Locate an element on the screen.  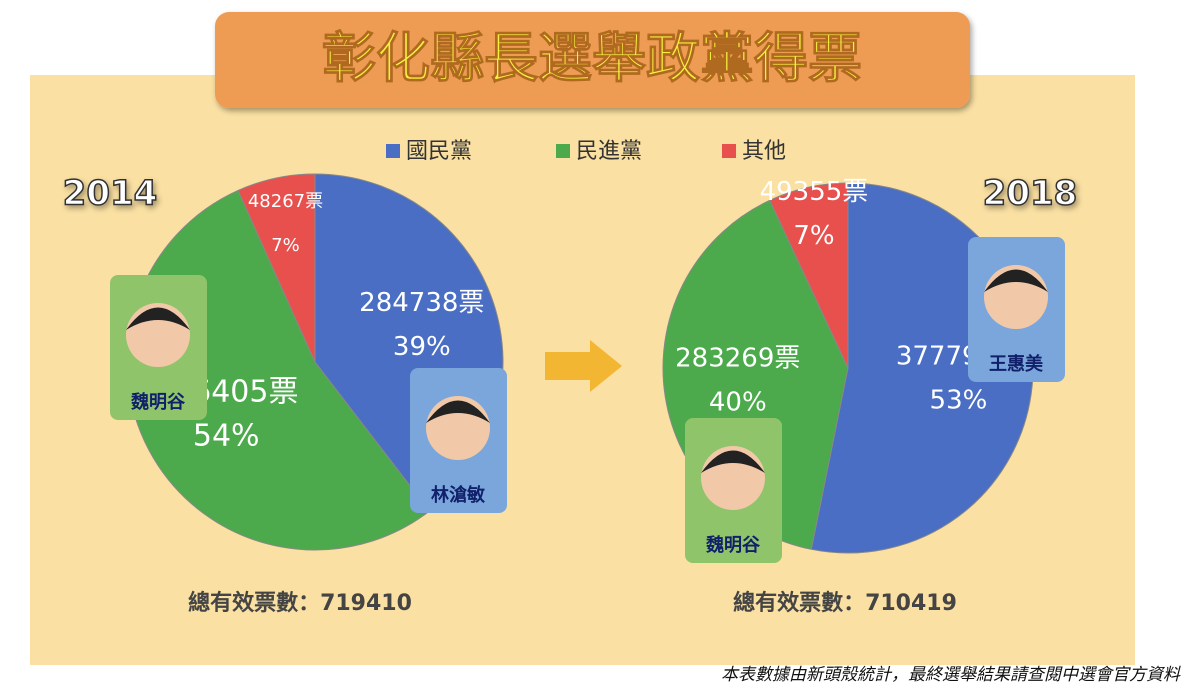
value-label: 283269票 is located at coordinates (737, 359).